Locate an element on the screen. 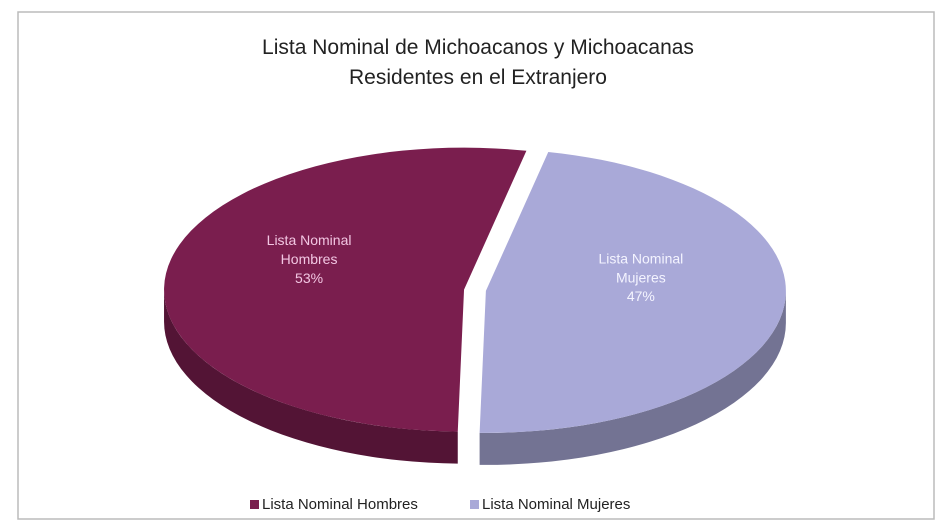 This screenshot has width=941, height=529. data-label-name: Lista Nominal Mujeres is located at coordinates (640, 267).